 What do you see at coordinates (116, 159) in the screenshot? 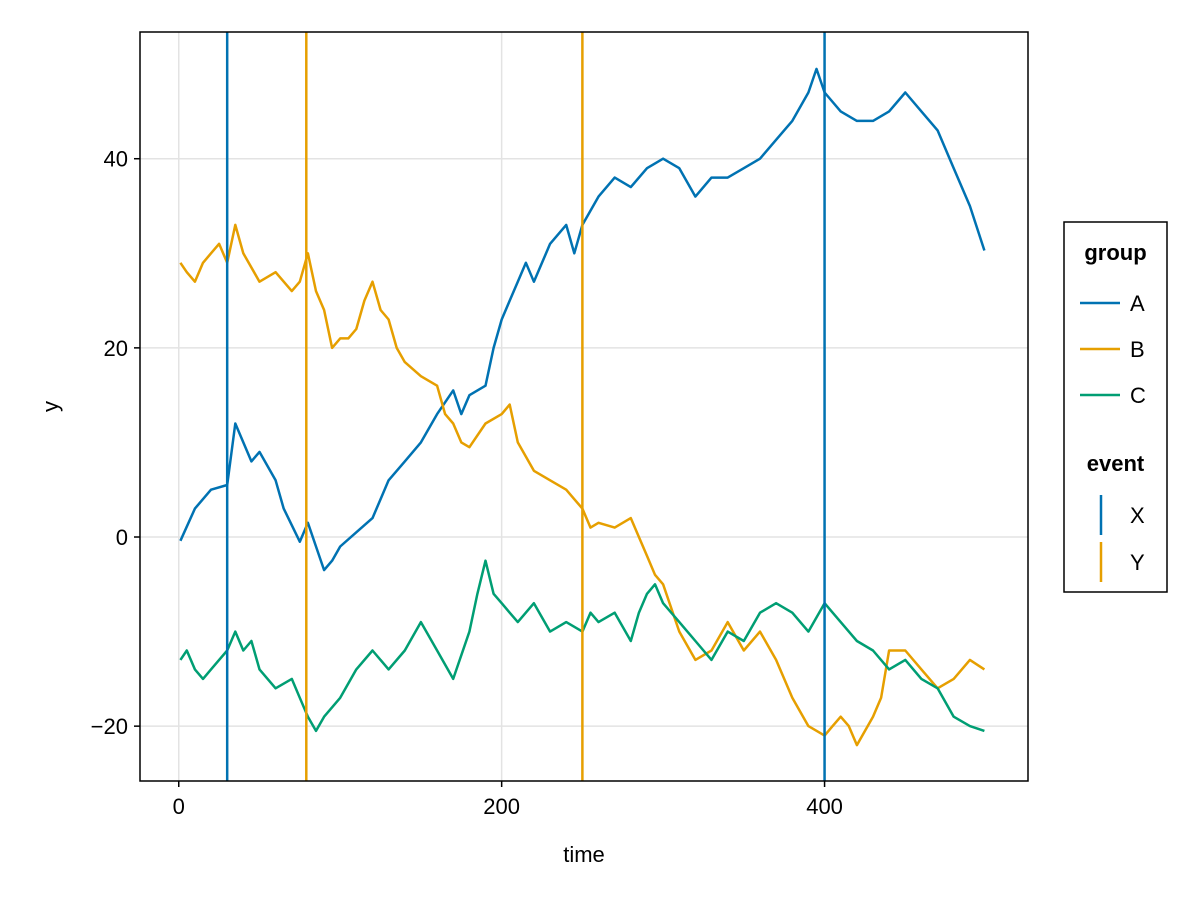
I see `y-tick-label: 40` at bounding box center [116, 159].